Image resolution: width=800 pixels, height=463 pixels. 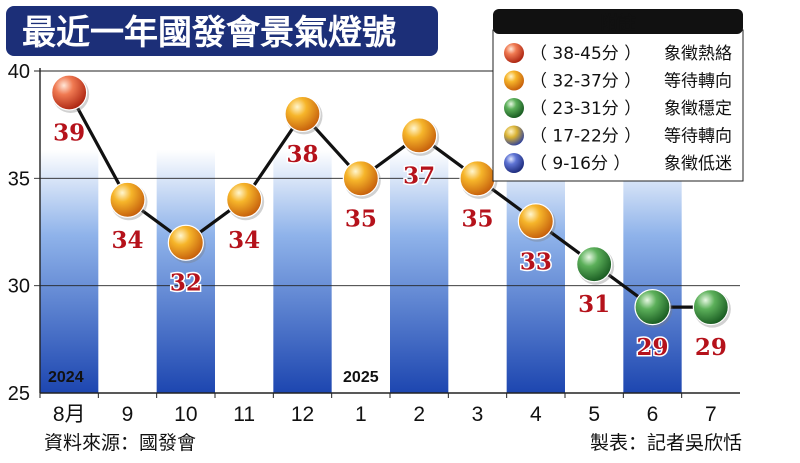 I want to click on legend-meaning: 象徵低迷, so click(x=698, y=164).